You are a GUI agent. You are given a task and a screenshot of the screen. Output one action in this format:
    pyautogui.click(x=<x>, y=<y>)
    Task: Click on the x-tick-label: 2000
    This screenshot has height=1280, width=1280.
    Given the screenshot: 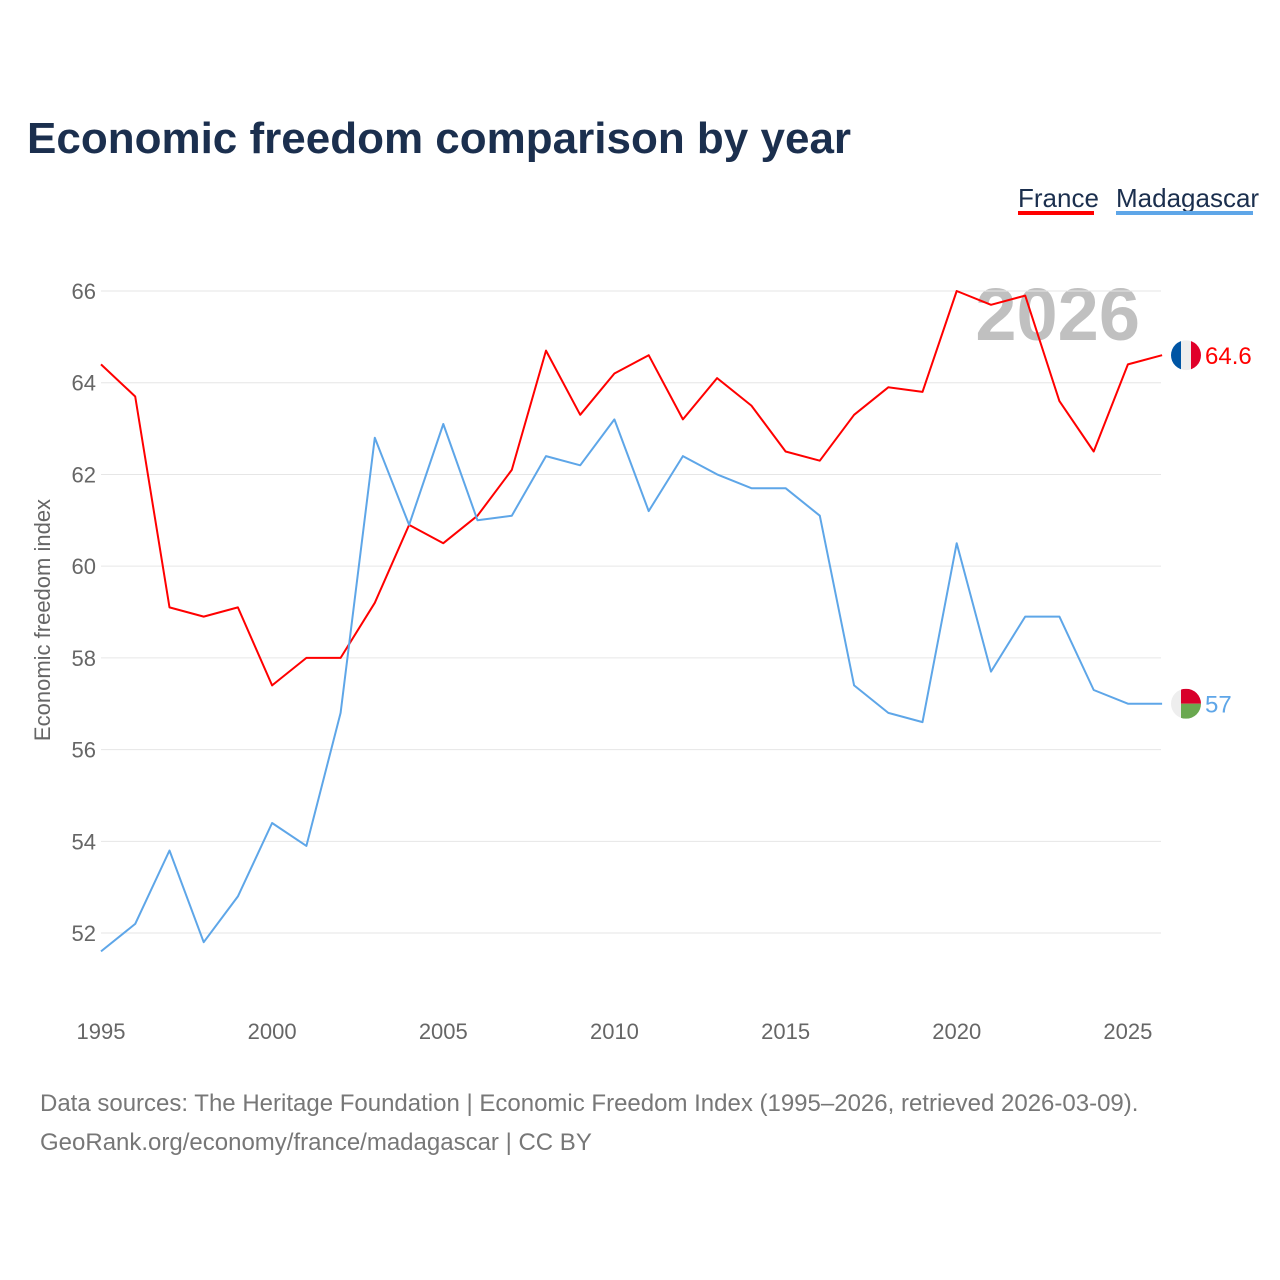 What is the action you would take?
    pyautogui.click(x=272, y=1031)
    